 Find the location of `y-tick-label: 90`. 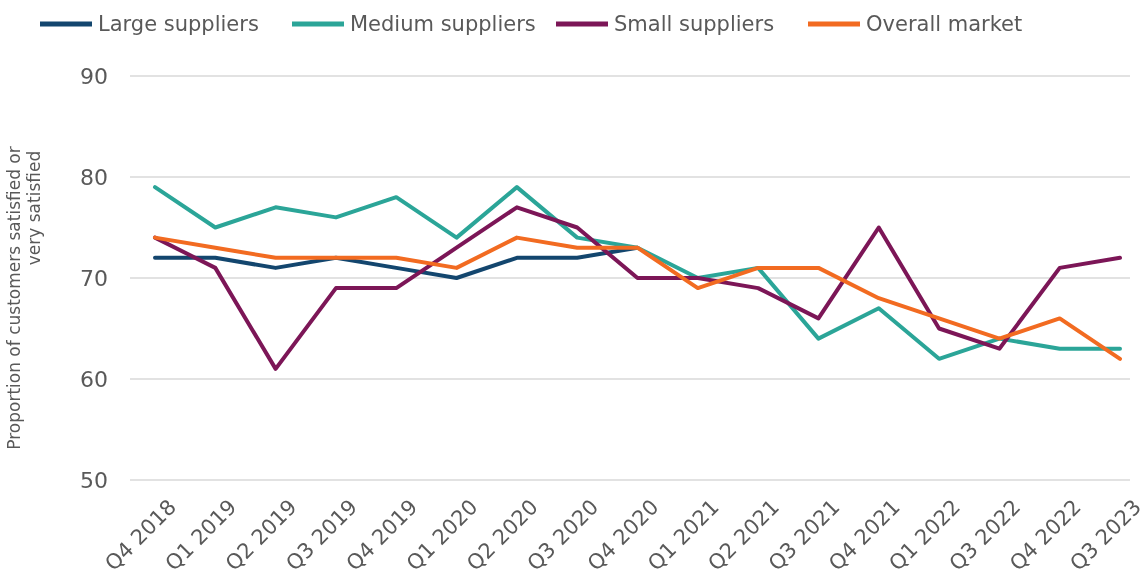

y-tick-label: 90 is located at coordinates (94, 76).